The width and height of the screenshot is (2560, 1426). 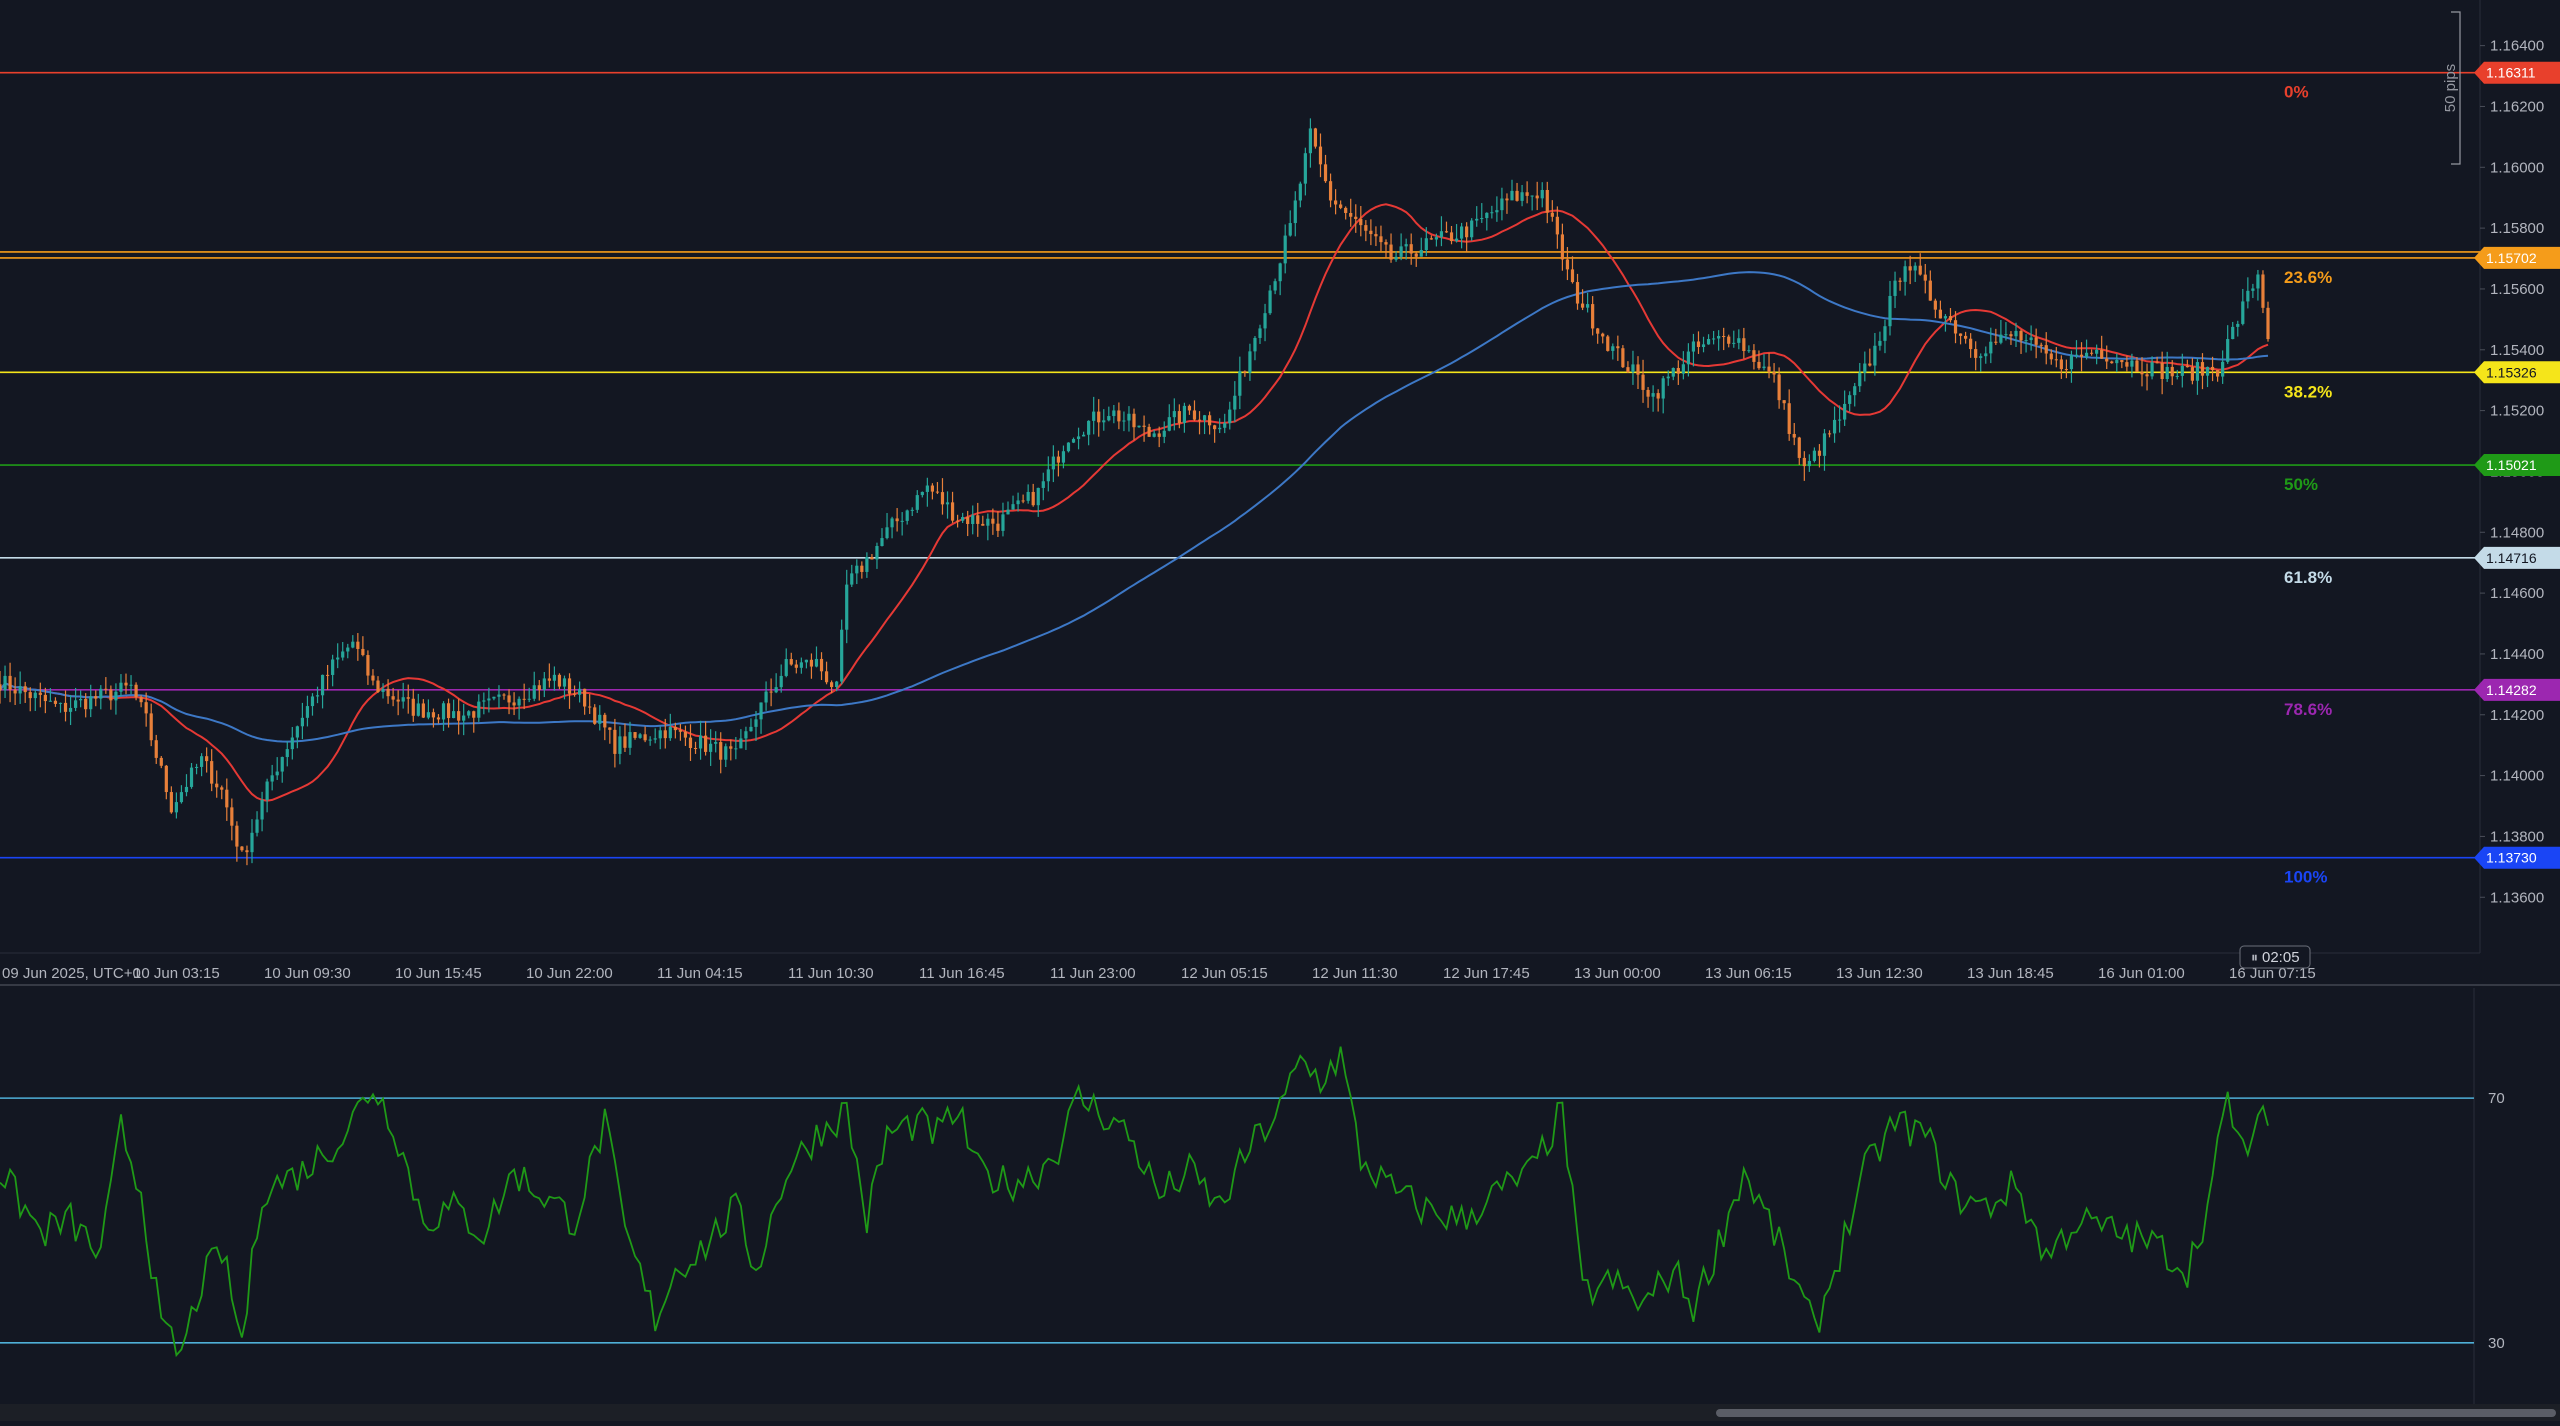 I want to click on price-tick-label: 1.14200, so click(x=2517, y=715).